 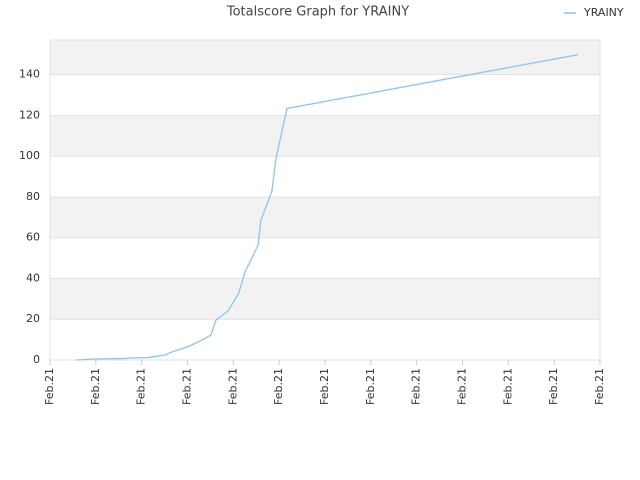 I want to click on y-tick-label: 60, so click(x=33, y=237).